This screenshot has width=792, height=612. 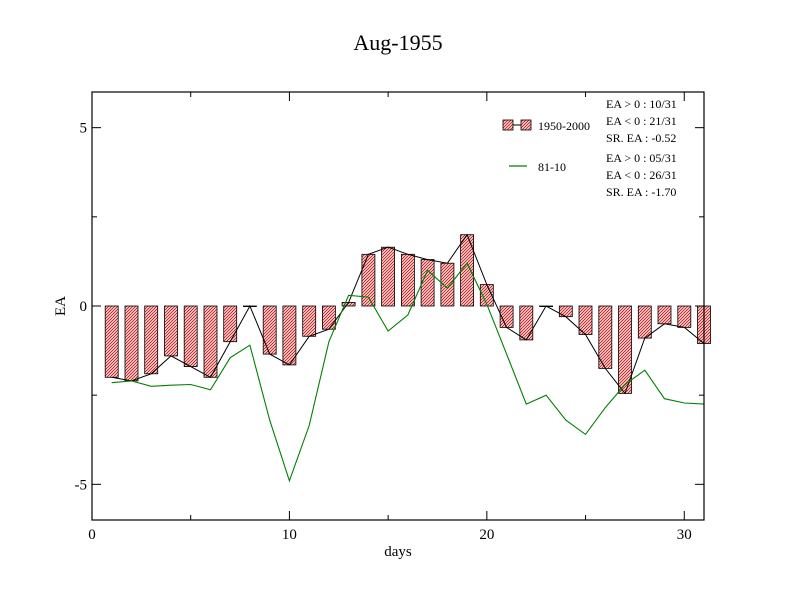 I want to click on y-tick-label: 5, so click(x=84, y=129).